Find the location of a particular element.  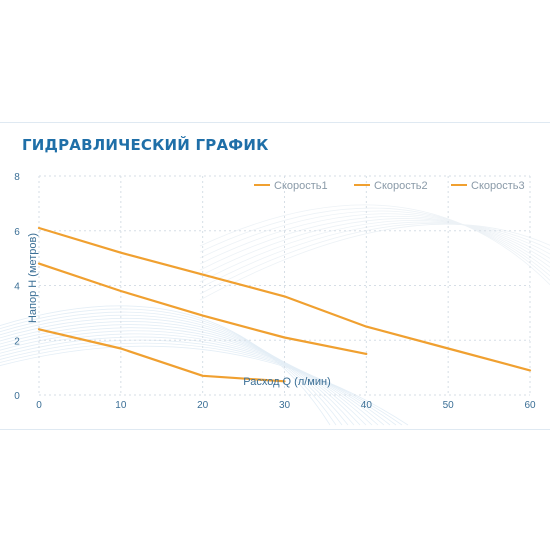

y-tick-label: 0 is located at coordinates (17, 396).